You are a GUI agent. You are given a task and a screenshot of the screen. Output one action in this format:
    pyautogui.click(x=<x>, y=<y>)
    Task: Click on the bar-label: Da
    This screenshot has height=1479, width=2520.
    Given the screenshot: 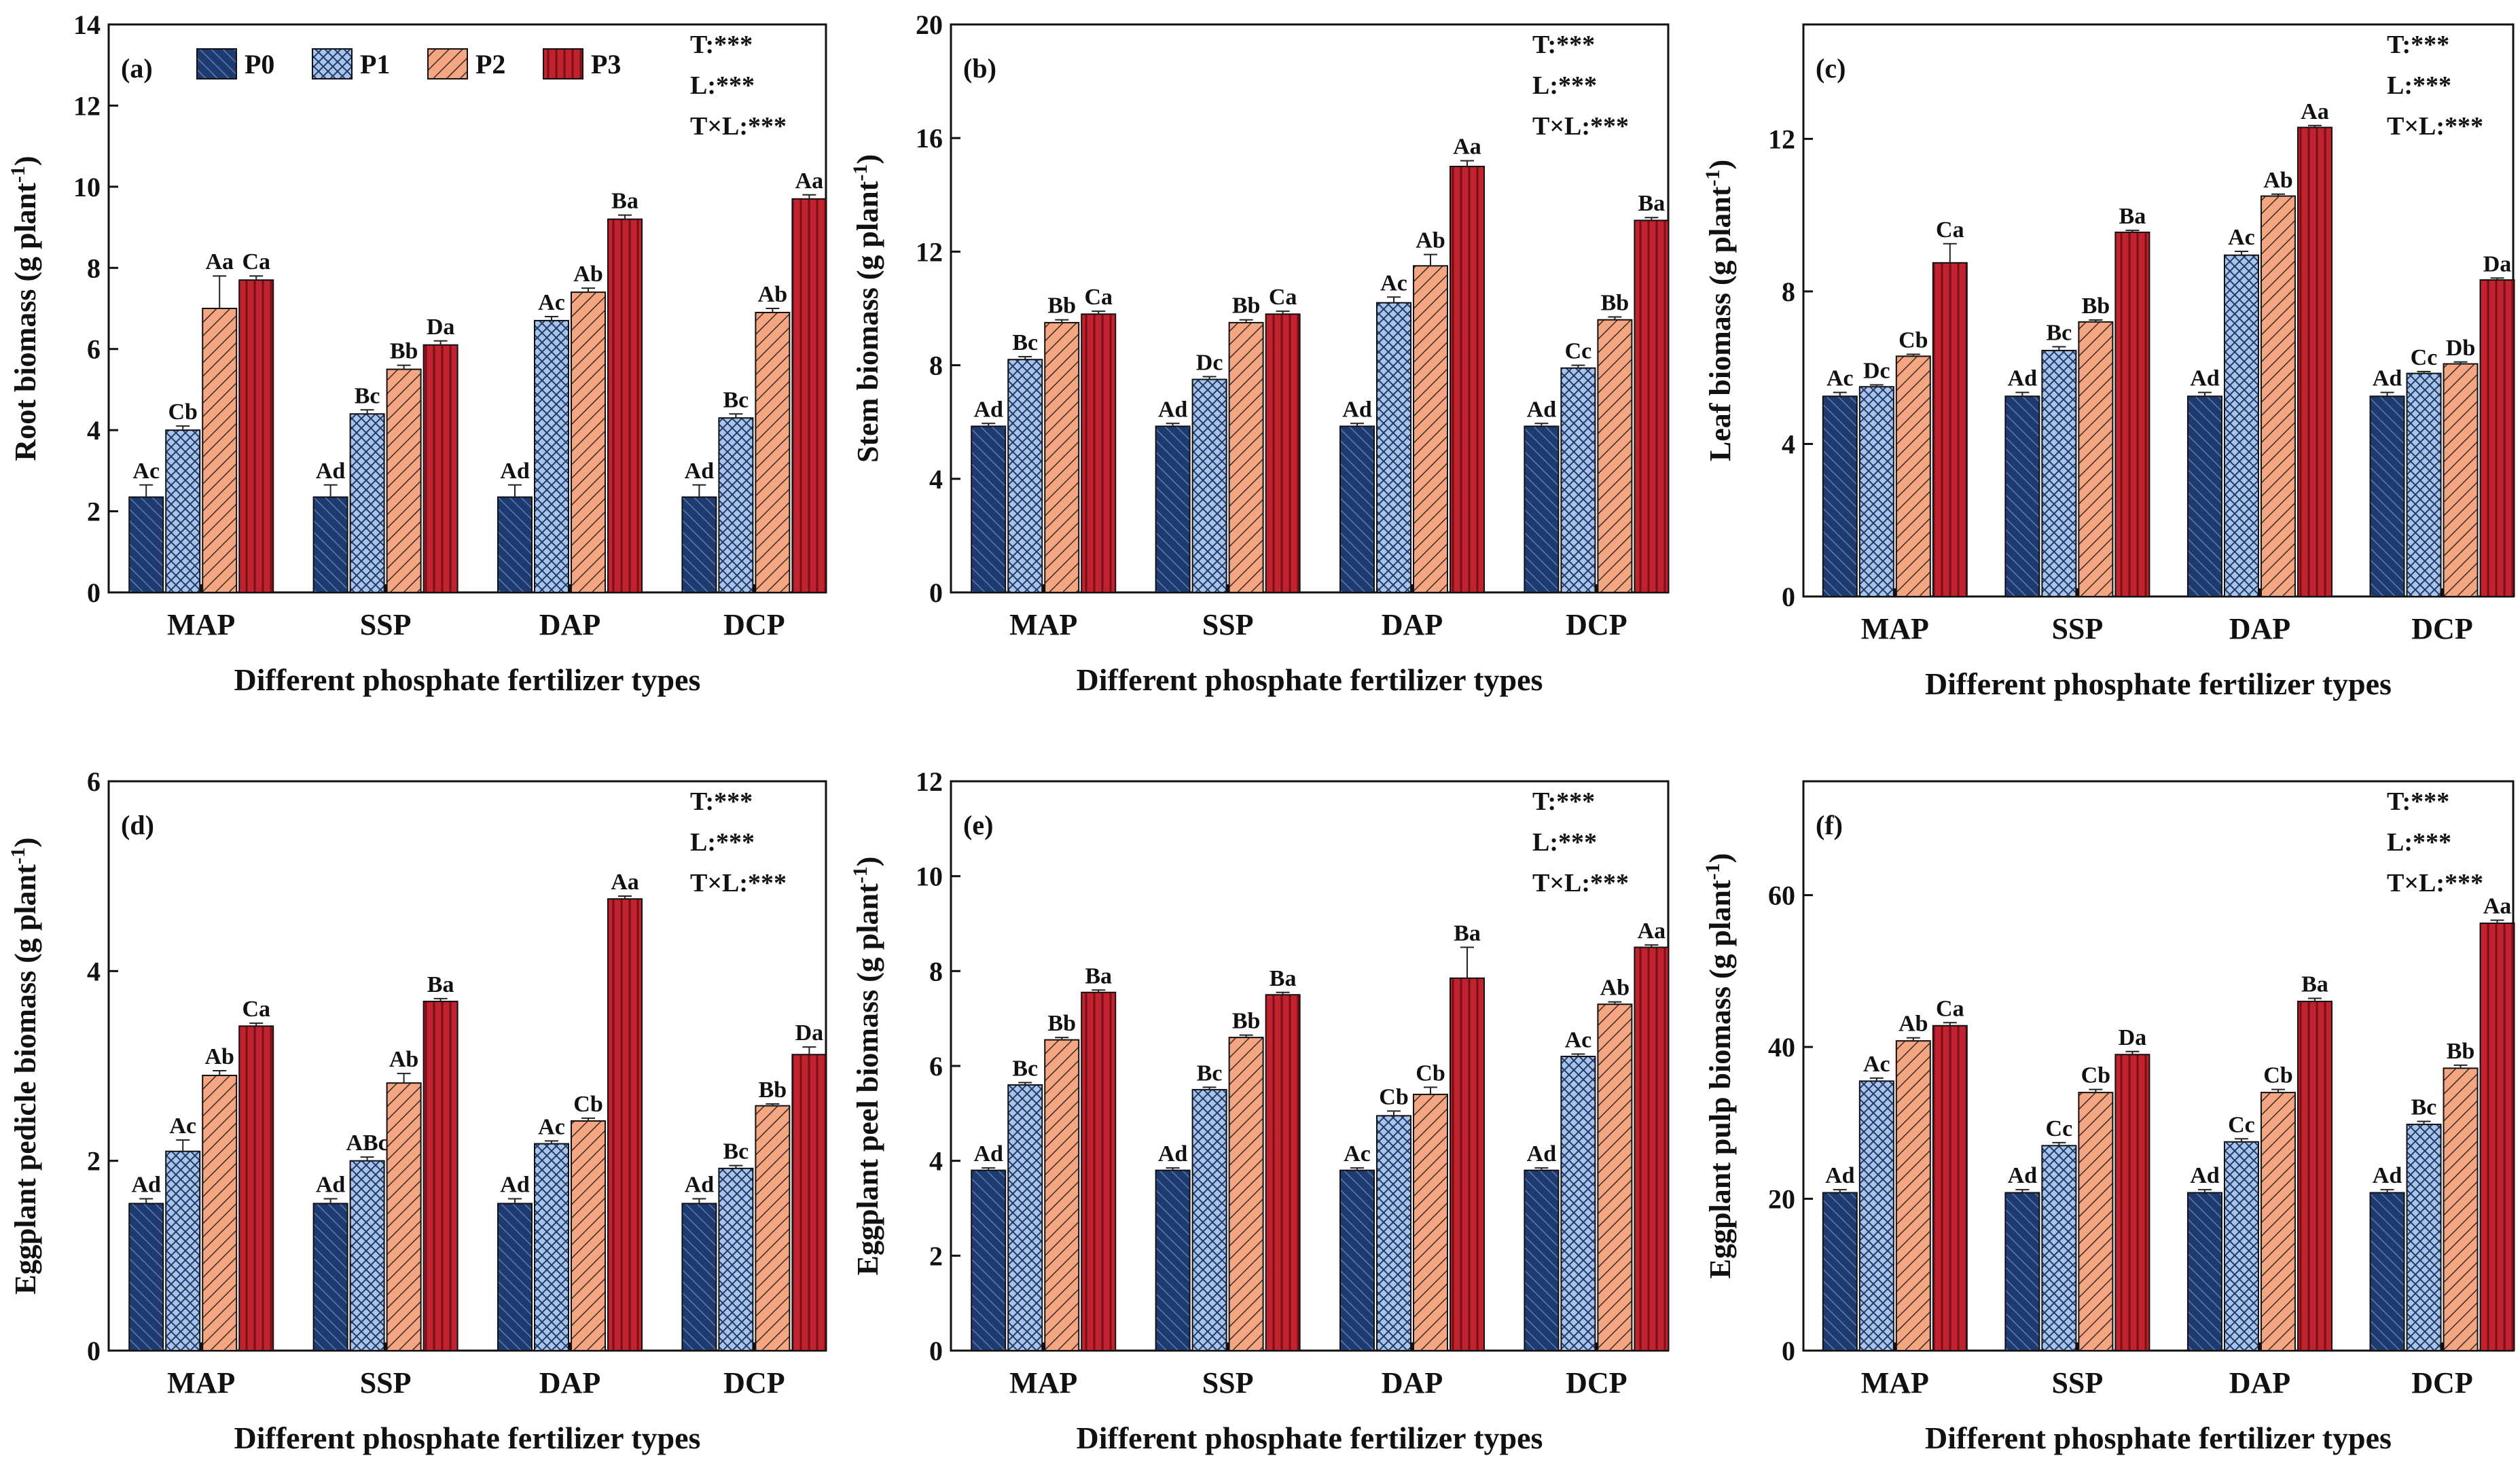 What is the action you would take?
    pyautogui.click(x=2133, y=1037)
    